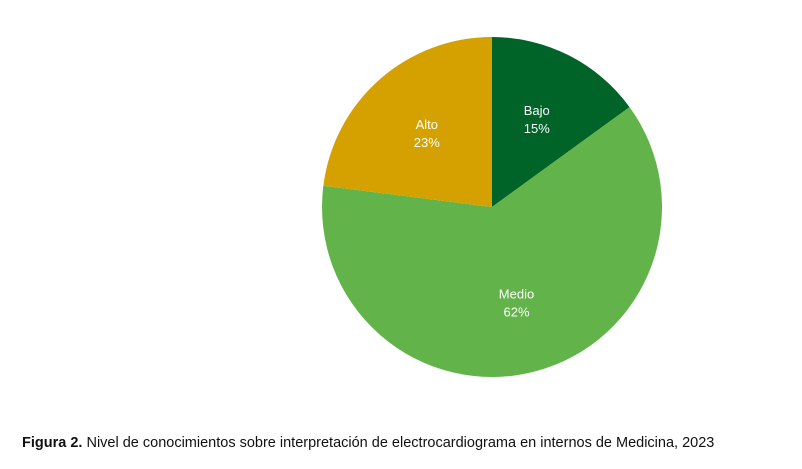  I want to click on slice-value-alto: 23%, so click(427, 142).